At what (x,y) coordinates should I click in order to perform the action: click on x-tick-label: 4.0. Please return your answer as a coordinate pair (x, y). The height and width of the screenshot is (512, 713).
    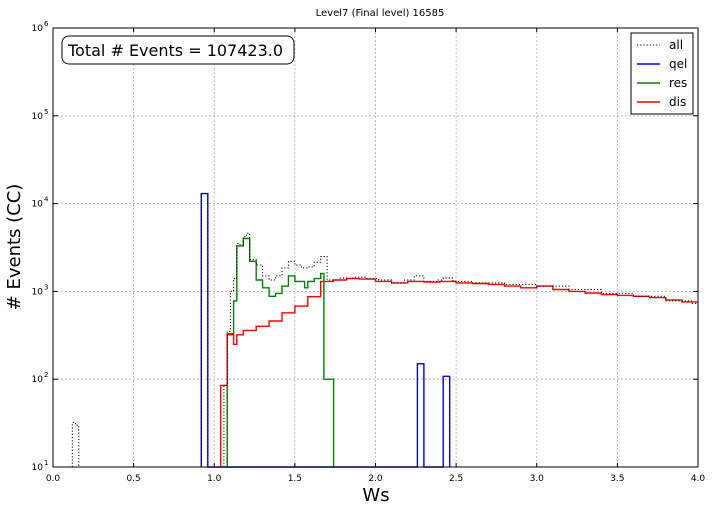
    Looking at the image, I should click on (698, 479).